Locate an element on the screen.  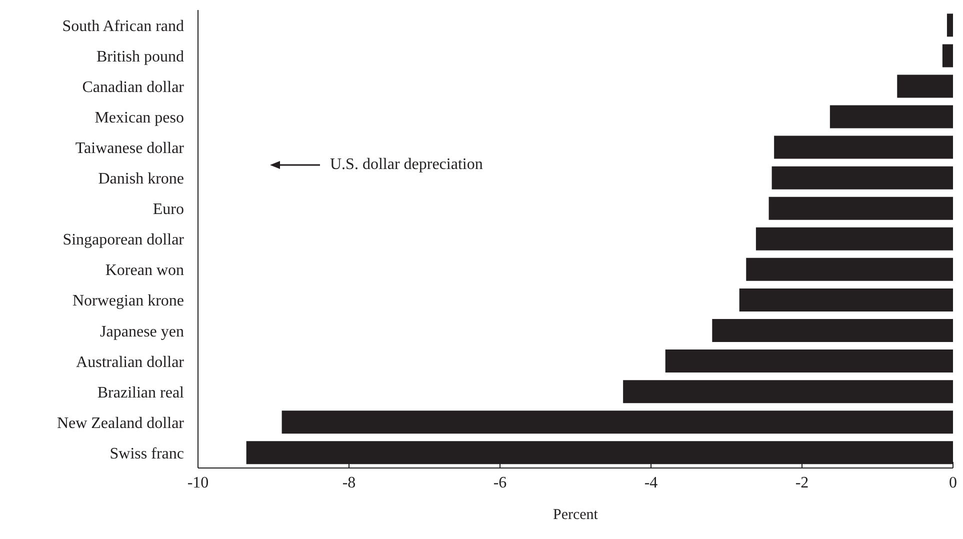
y-tick-label: South African rand is located at coordinates (123, 26).